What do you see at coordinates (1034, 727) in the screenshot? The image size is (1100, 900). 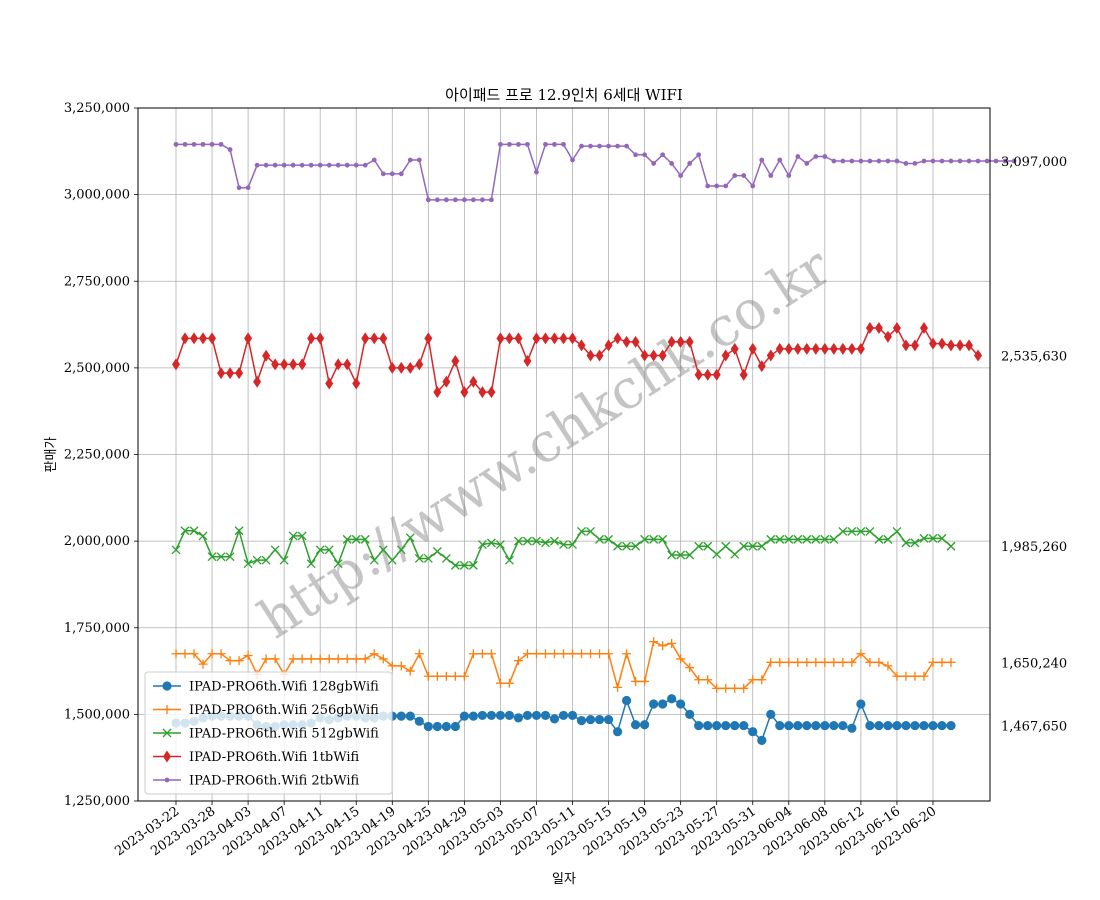 I see `right-value-label: 1,467,650` at bounding box center [1034, 727].